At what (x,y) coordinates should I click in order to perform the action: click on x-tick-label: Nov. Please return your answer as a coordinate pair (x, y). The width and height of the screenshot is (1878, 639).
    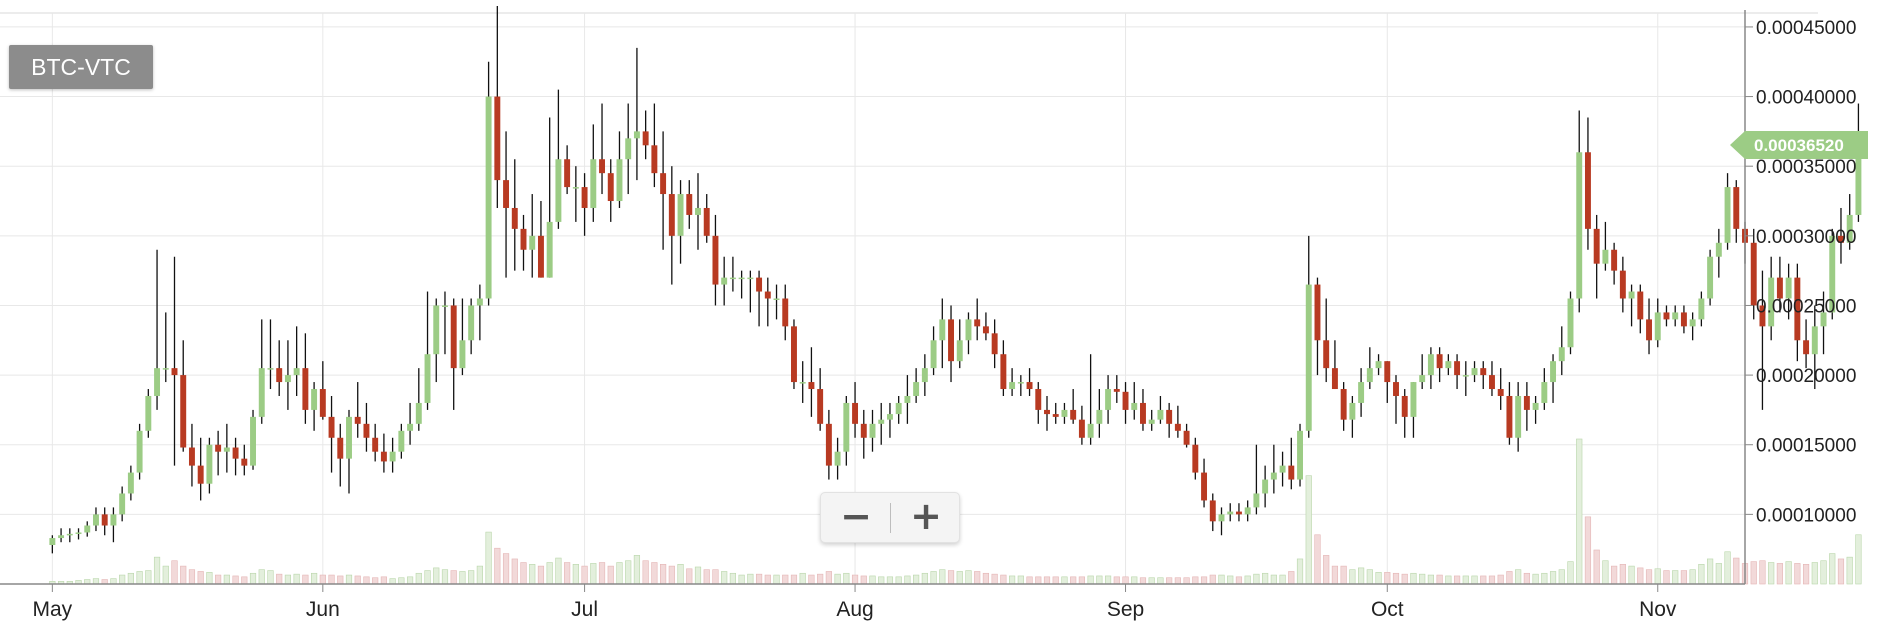
    Looking at the image, I should click on (1658, 609).